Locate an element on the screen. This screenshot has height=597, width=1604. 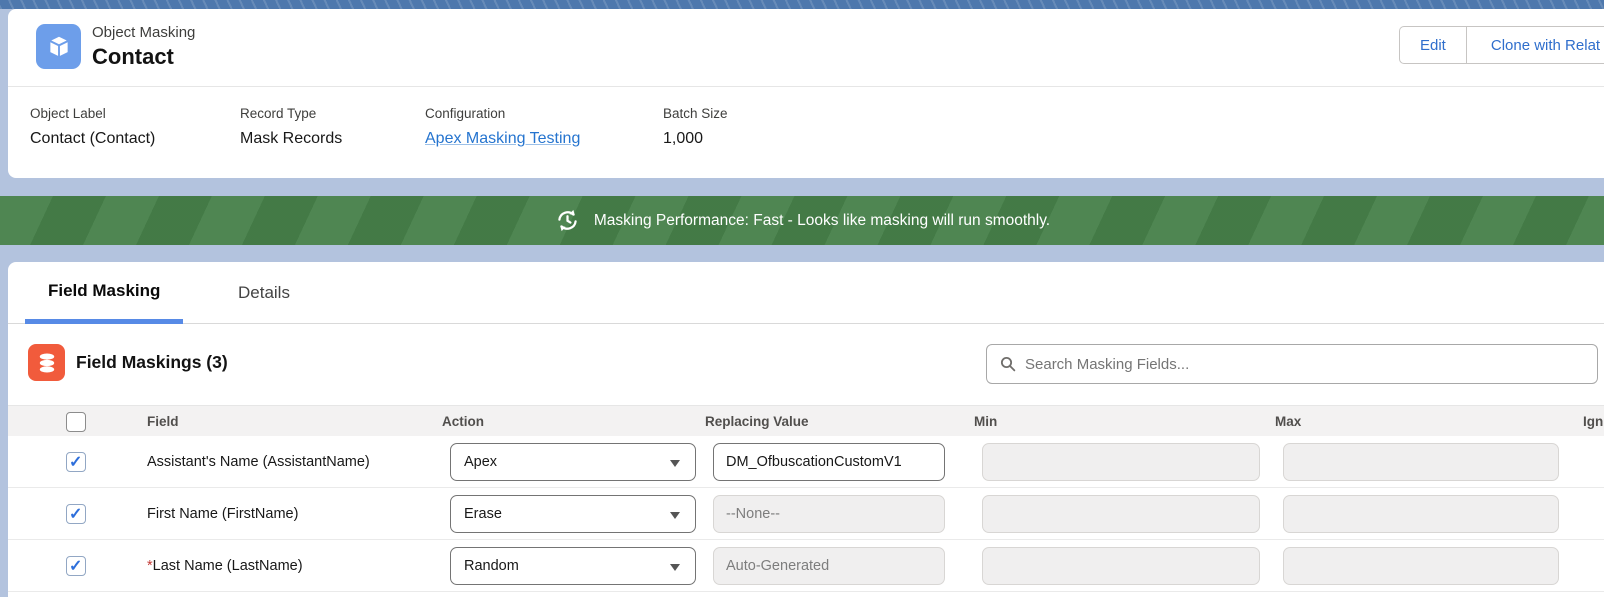
search-masking-fields-box is located at coordinates (1292, 364).